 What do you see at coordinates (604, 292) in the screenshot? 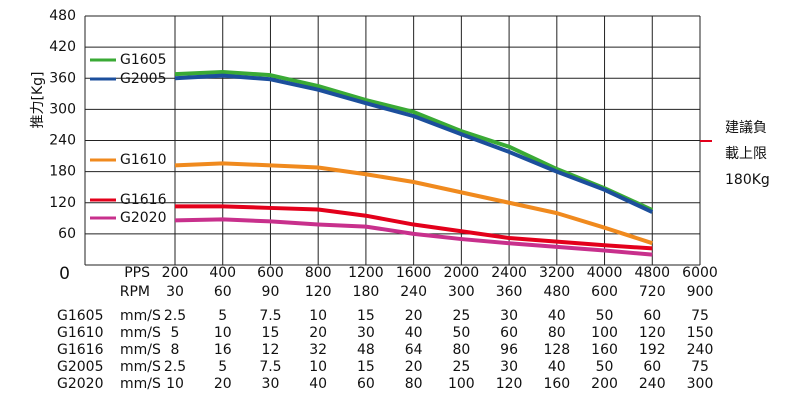
I see `rpm-value: 600` at bounding box center [604, 292].